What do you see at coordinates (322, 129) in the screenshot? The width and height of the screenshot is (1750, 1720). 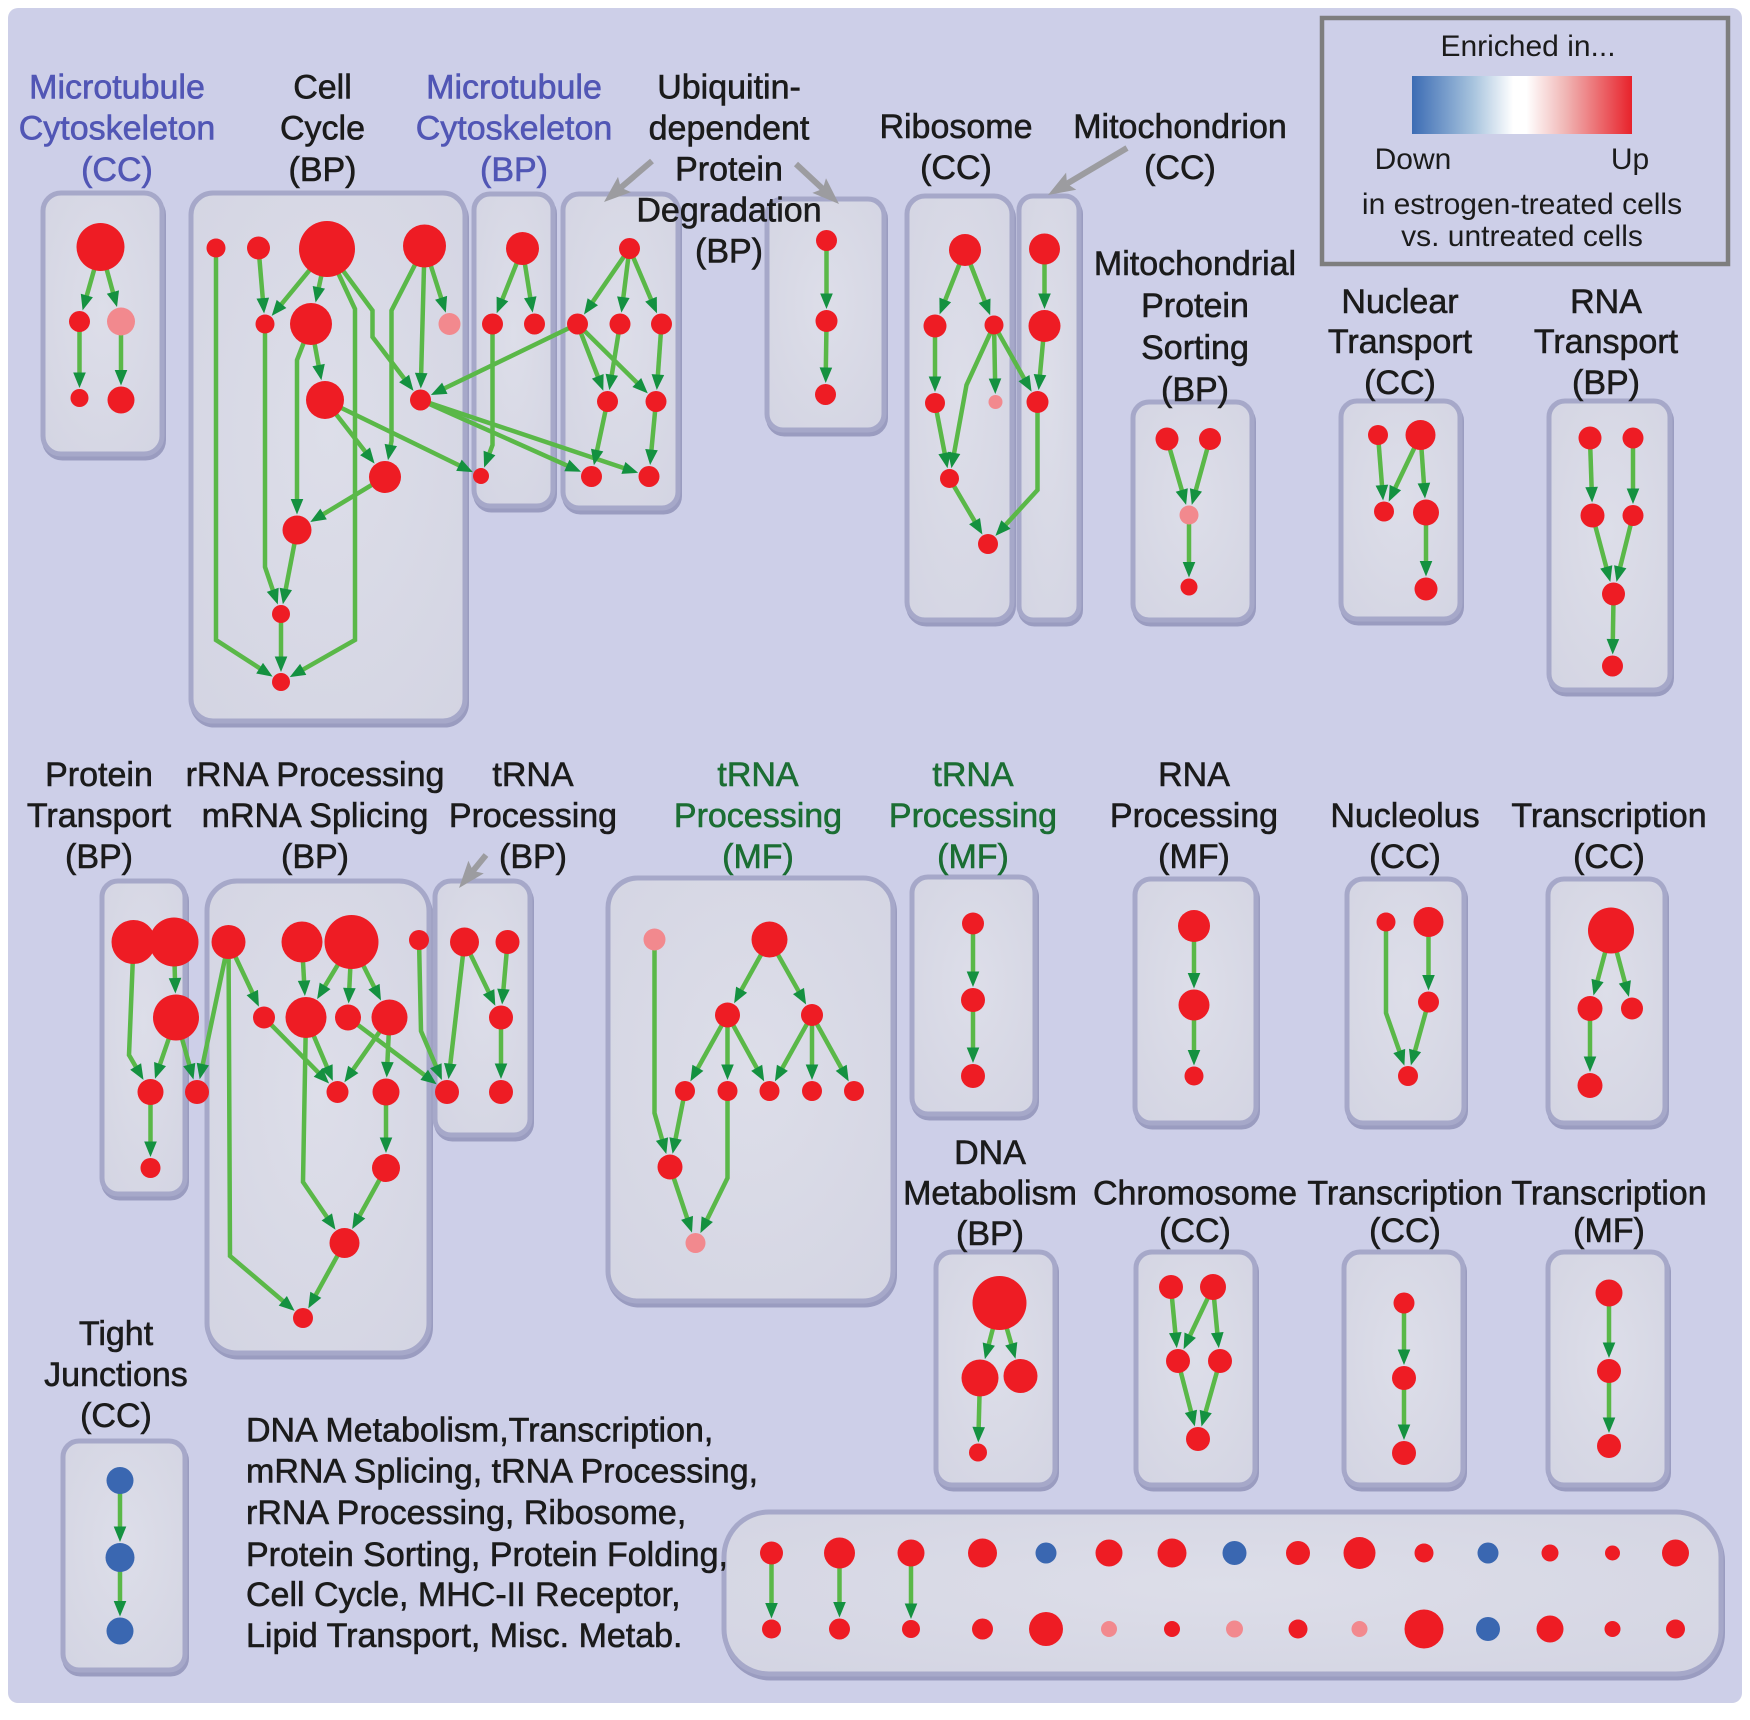 I see `svg-text: Cycle` at bounding box center [322, 129].